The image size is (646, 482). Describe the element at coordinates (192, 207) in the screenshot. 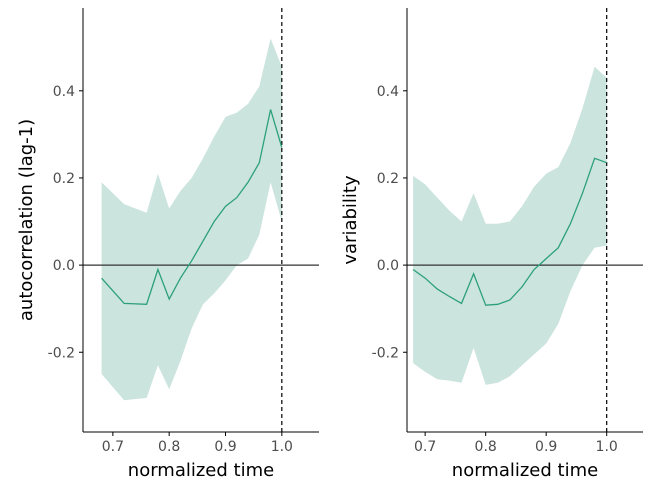

I see `autocorrelation-series-line` at that location.